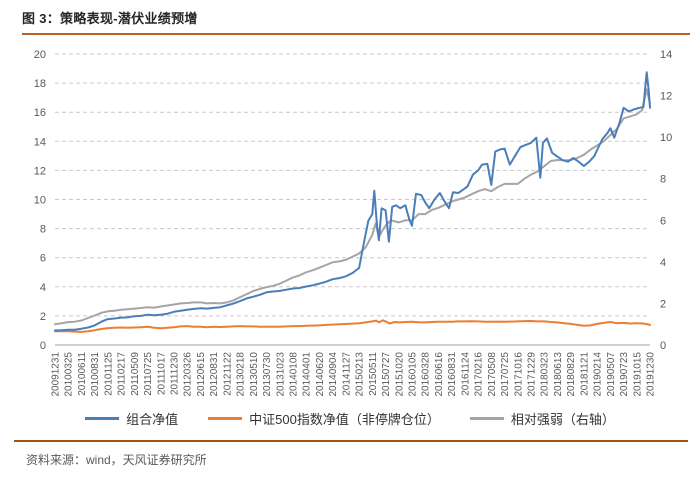 The height and width of the screenshot is (483, 700). What do you see at coordinates (40, 142) in the screenshot?
I see `y-left-tick-label: 14` at bounding box center [40, 142].